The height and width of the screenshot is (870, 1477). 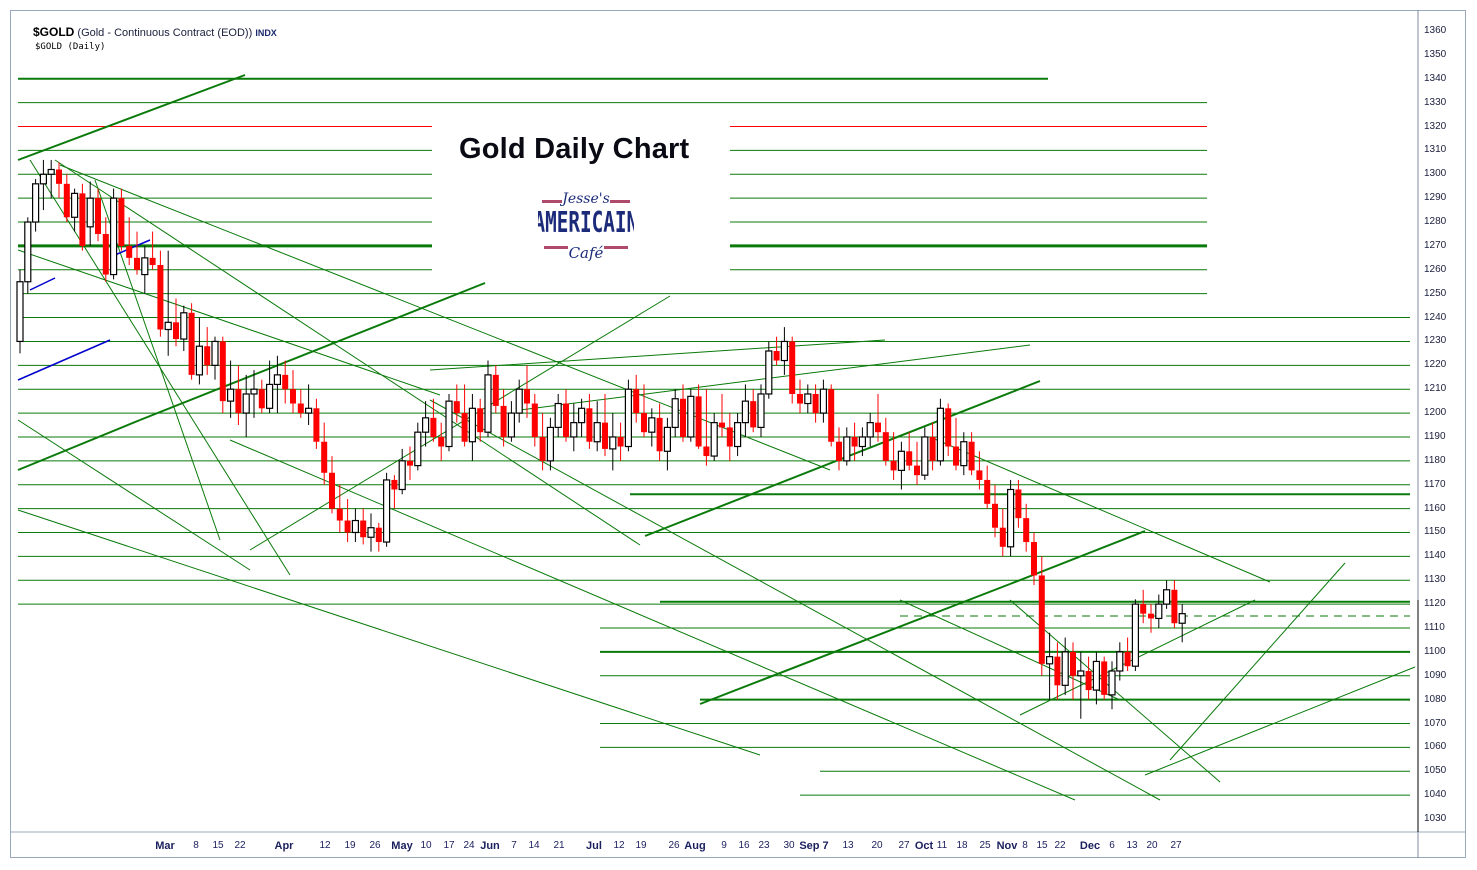 I want to click on svg-text: Café, so click(x=586, y=253).